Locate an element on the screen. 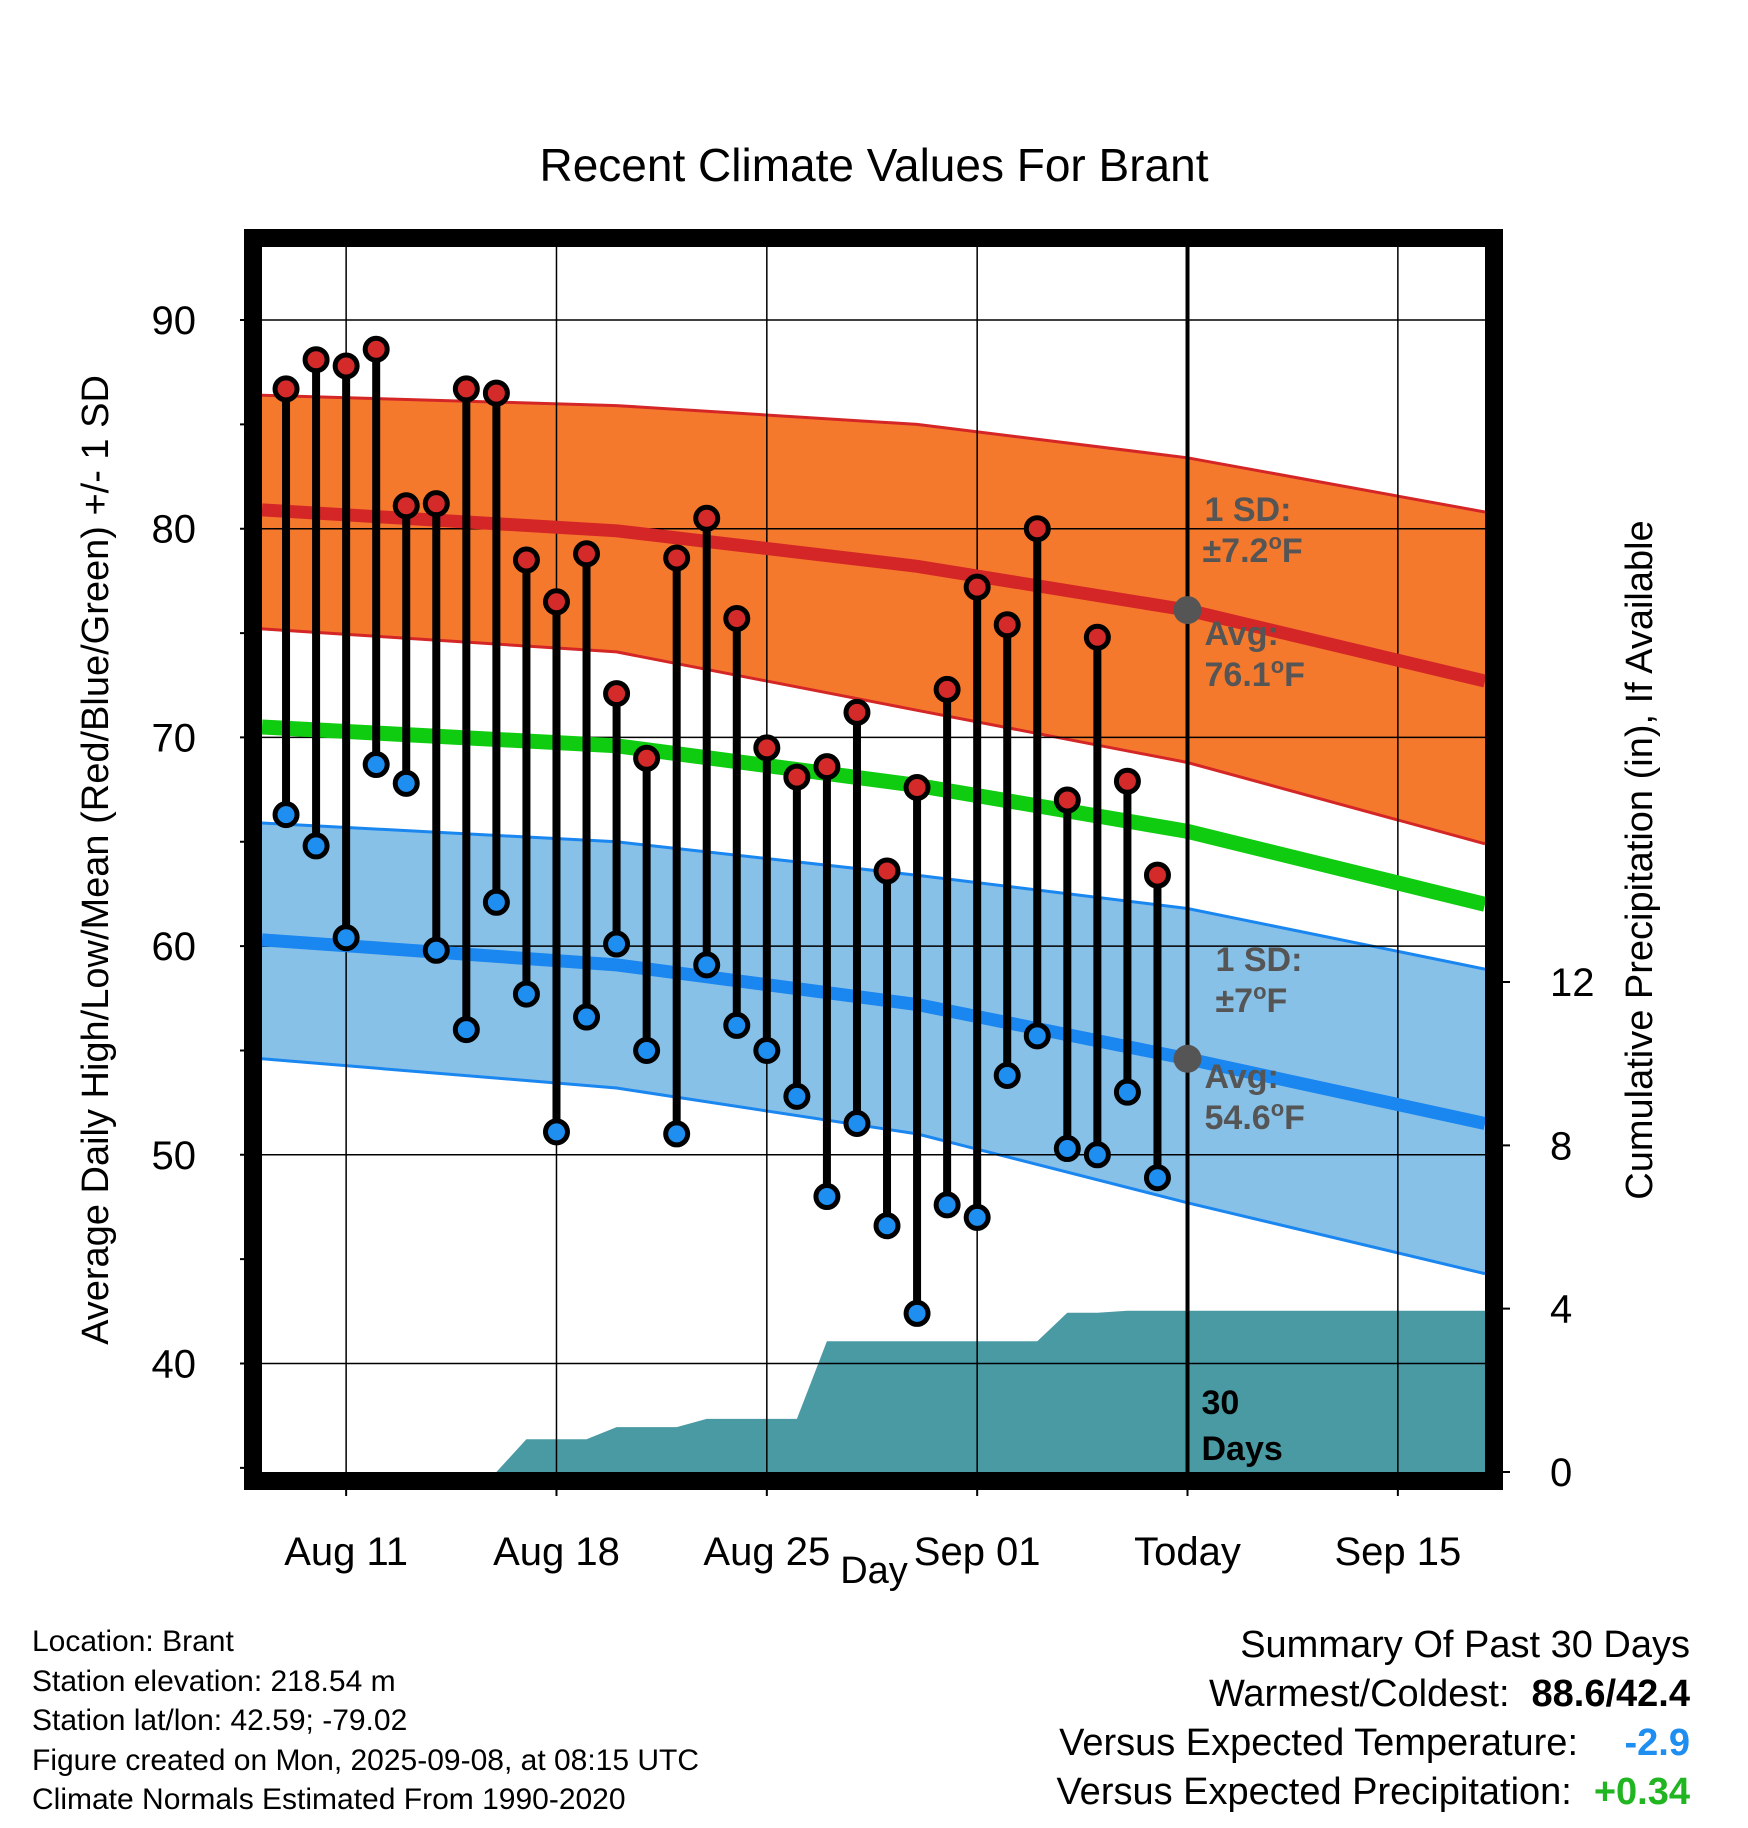 The image size is (1748, 1828). y2-tick-label: 0 is located at coordinates (1561, 1473).